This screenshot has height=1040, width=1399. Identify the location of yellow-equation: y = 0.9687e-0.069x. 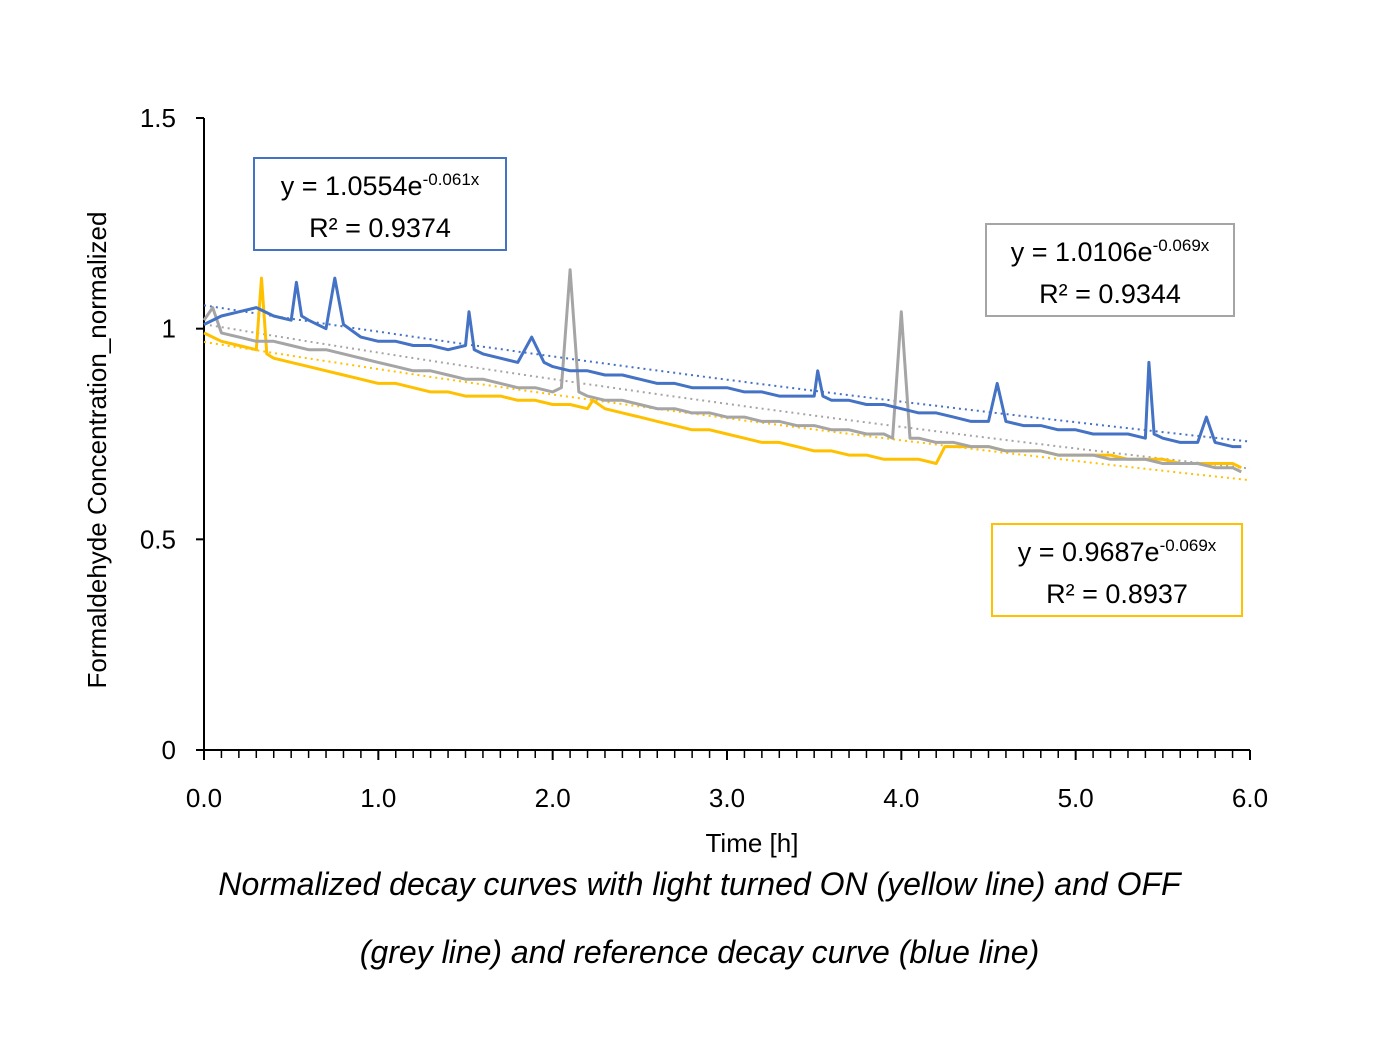
(1117, 551).